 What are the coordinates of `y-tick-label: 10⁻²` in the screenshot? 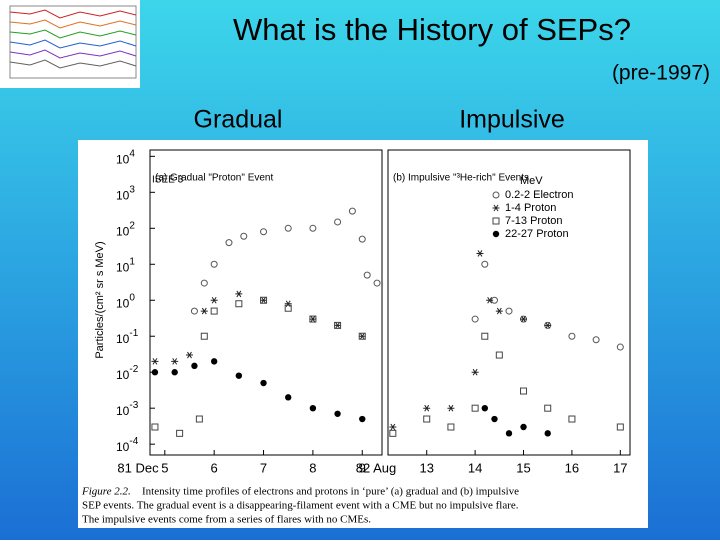 It's located at (127, 373).